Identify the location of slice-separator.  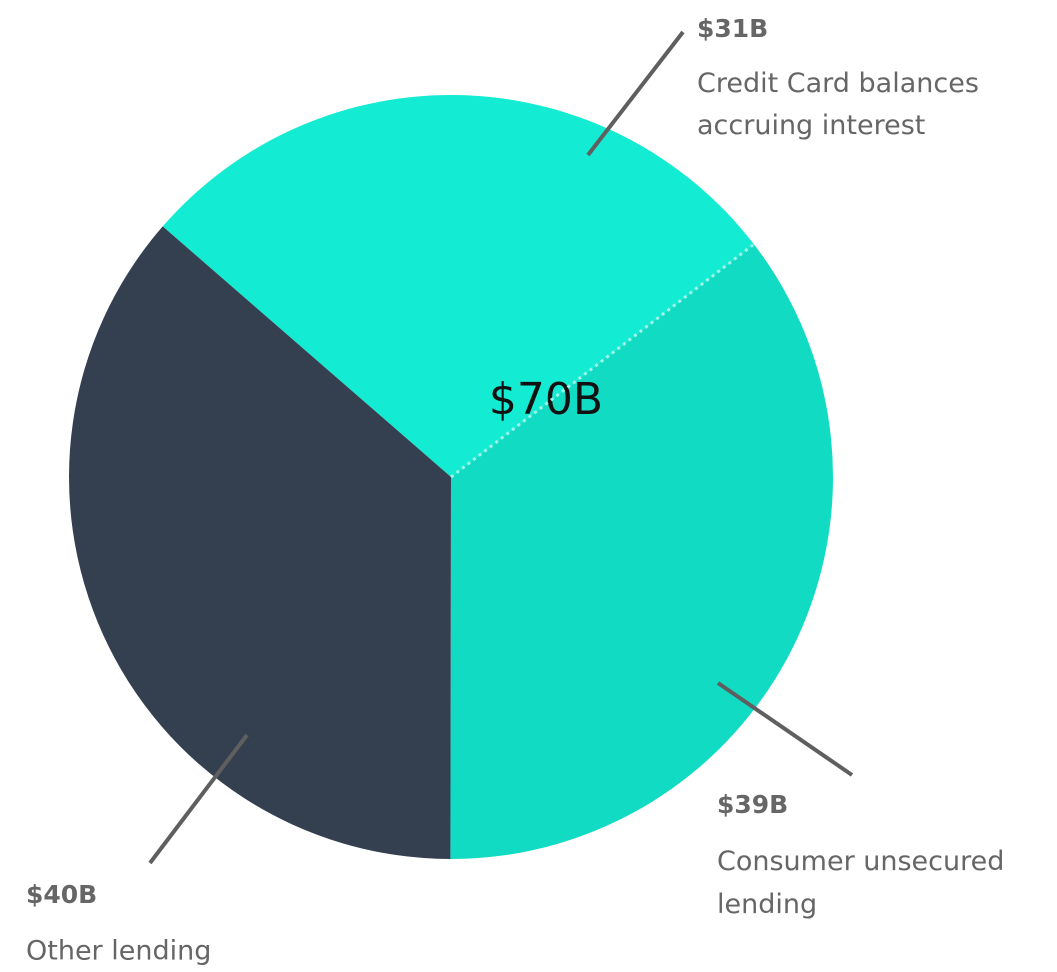
(602, 361).